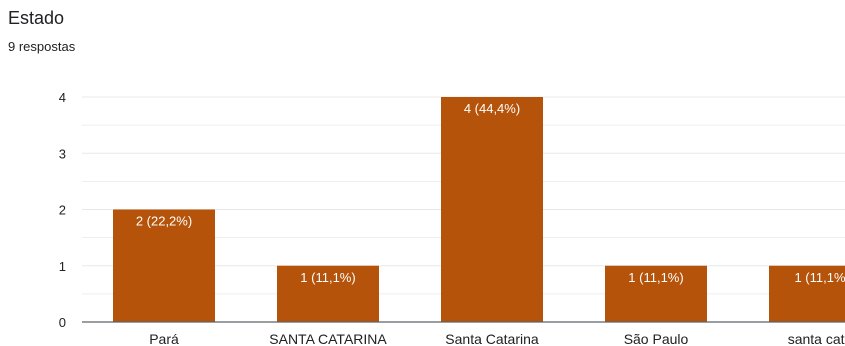  Describe the element at coordinates (42, 46) in the screenshot. I see `response-count: 9 respostas` at that location.